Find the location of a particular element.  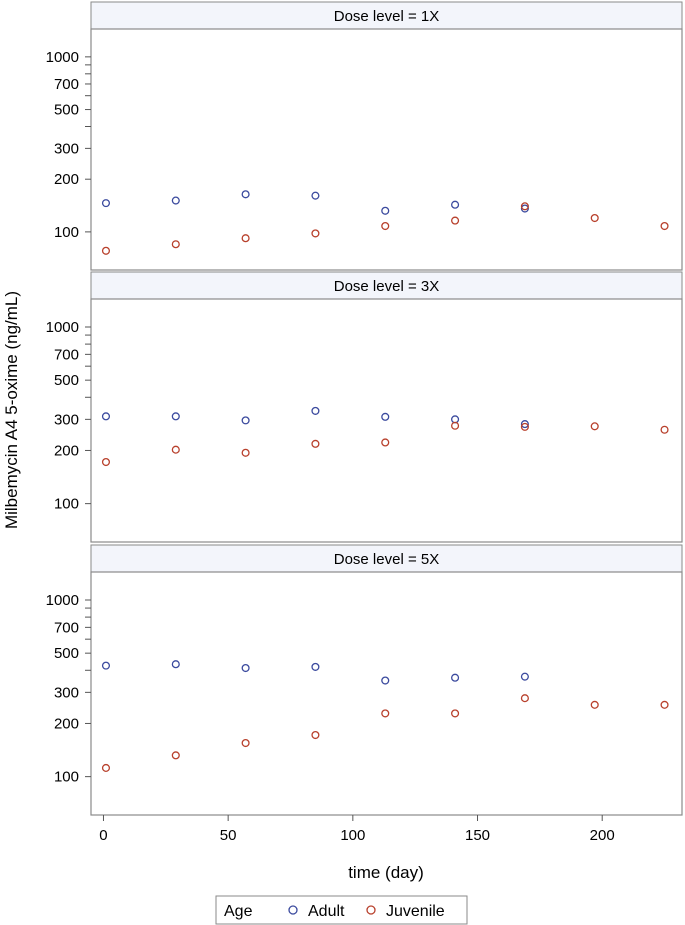

legend-label-adult: Adult is located at coordinates (326, 911).